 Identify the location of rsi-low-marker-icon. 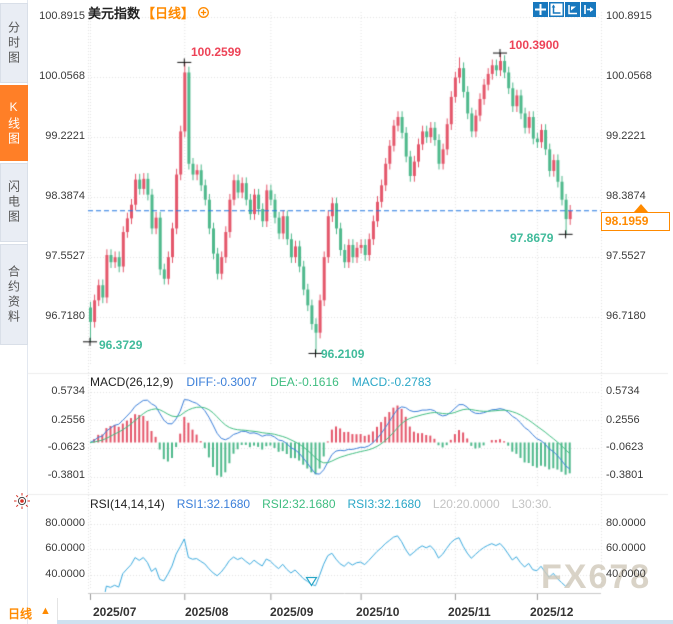
(311, 581).